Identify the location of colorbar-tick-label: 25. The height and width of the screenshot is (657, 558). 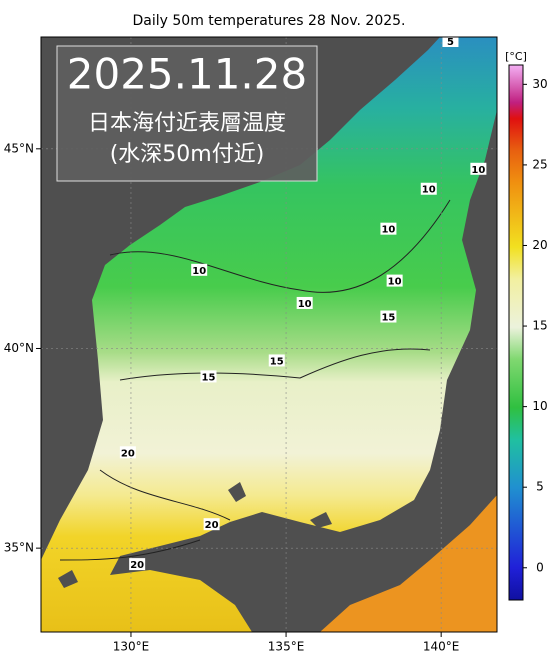
(539, 164).